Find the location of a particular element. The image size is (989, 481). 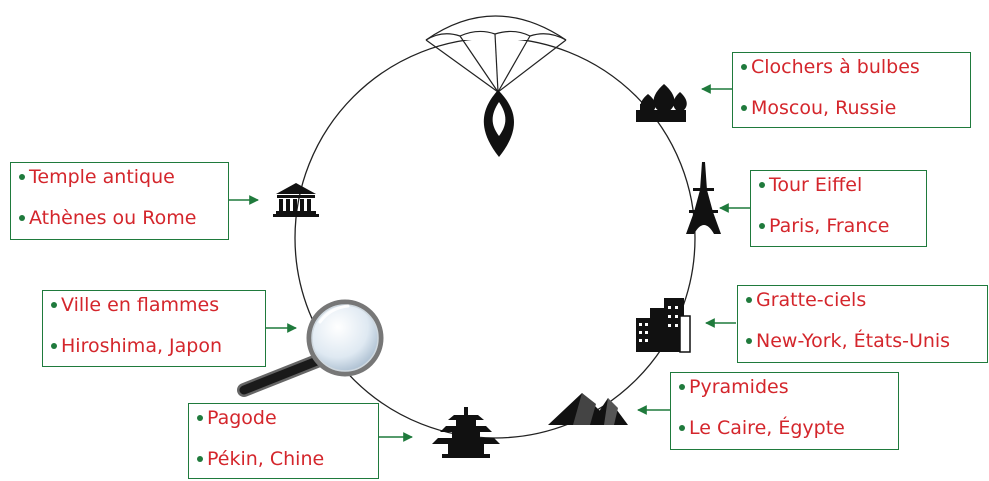

landmark-name: Gratte-ciels is located at coordinates (811, 300).